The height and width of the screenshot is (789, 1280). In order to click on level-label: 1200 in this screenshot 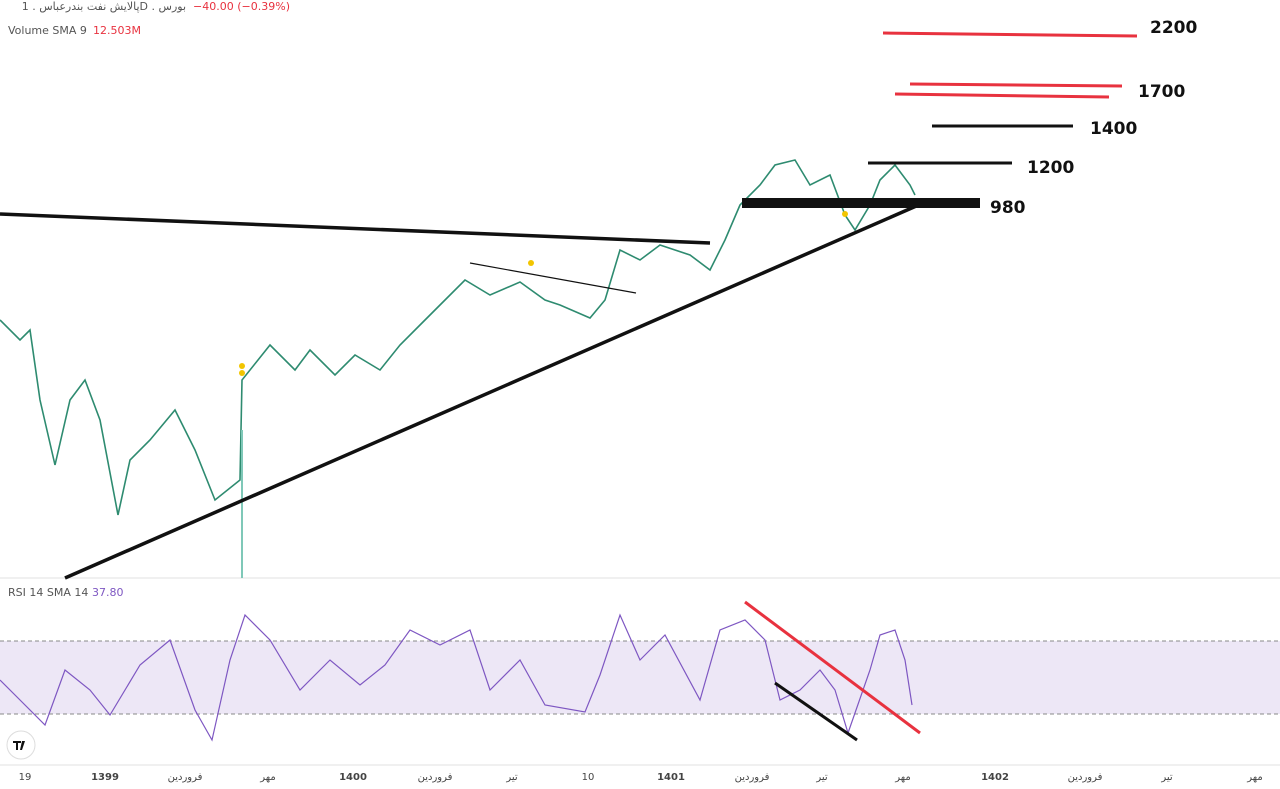, I will do `click(1050, 168)`.